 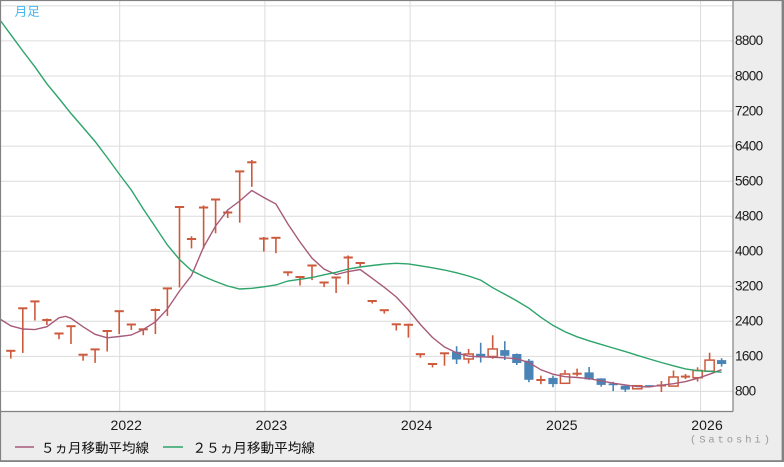 I want to click on svg-text: 7200, so click(x=749, y=110).